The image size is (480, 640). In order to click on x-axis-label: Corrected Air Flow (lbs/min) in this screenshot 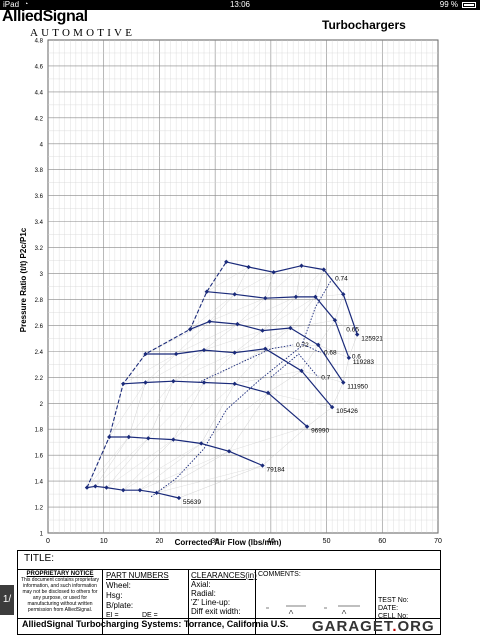, I will do `click(228, 542)`.